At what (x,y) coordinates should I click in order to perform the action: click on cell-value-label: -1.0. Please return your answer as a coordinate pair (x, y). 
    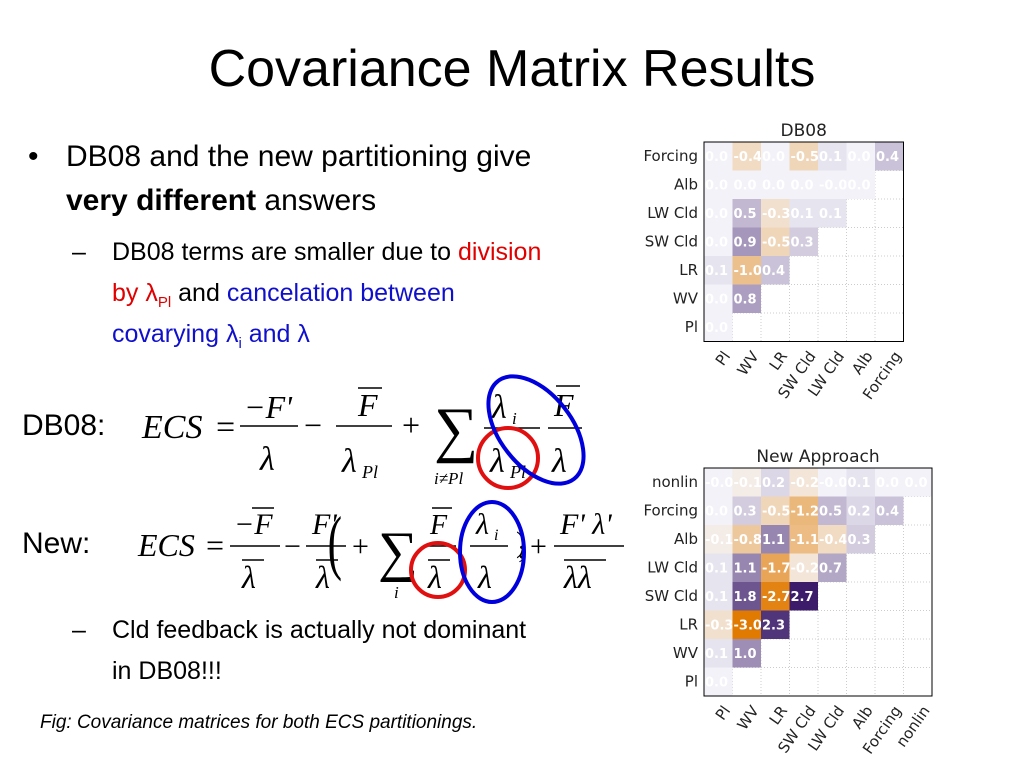
    Looking at the image, I should click on (748, 271).